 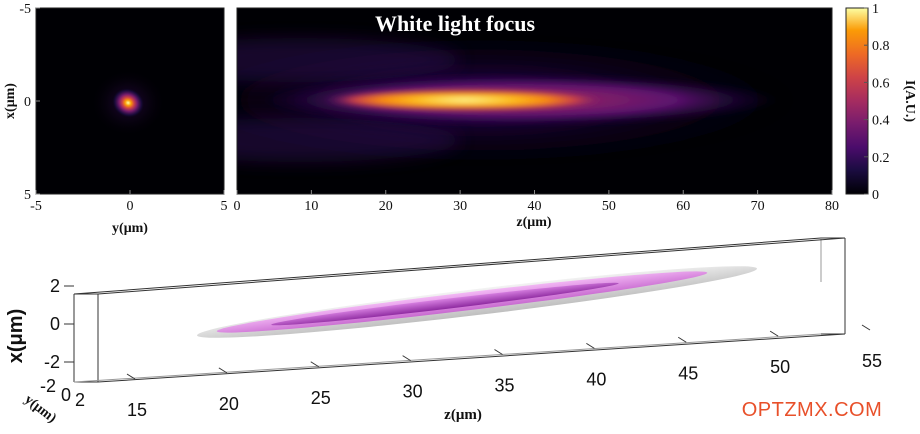 I want to click on transverse-y-tick-label: 5, so click(x=27, y=195).